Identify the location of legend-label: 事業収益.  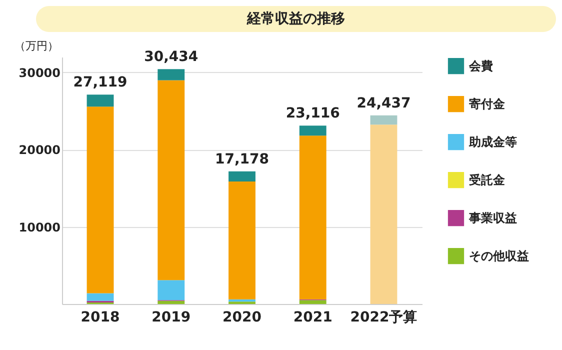
(492, 218).